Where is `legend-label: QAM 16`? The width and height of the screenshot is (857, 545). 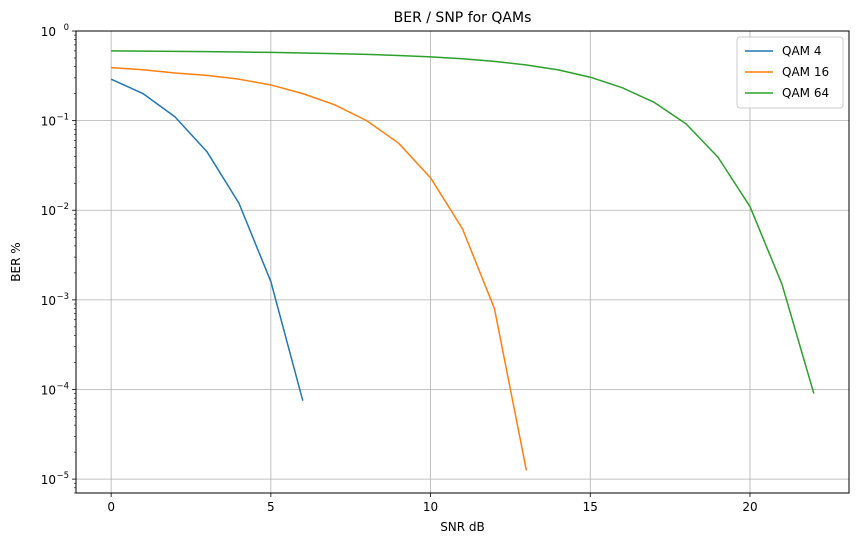
legend-label: QAM 16 is located at coordinates (805, 72).